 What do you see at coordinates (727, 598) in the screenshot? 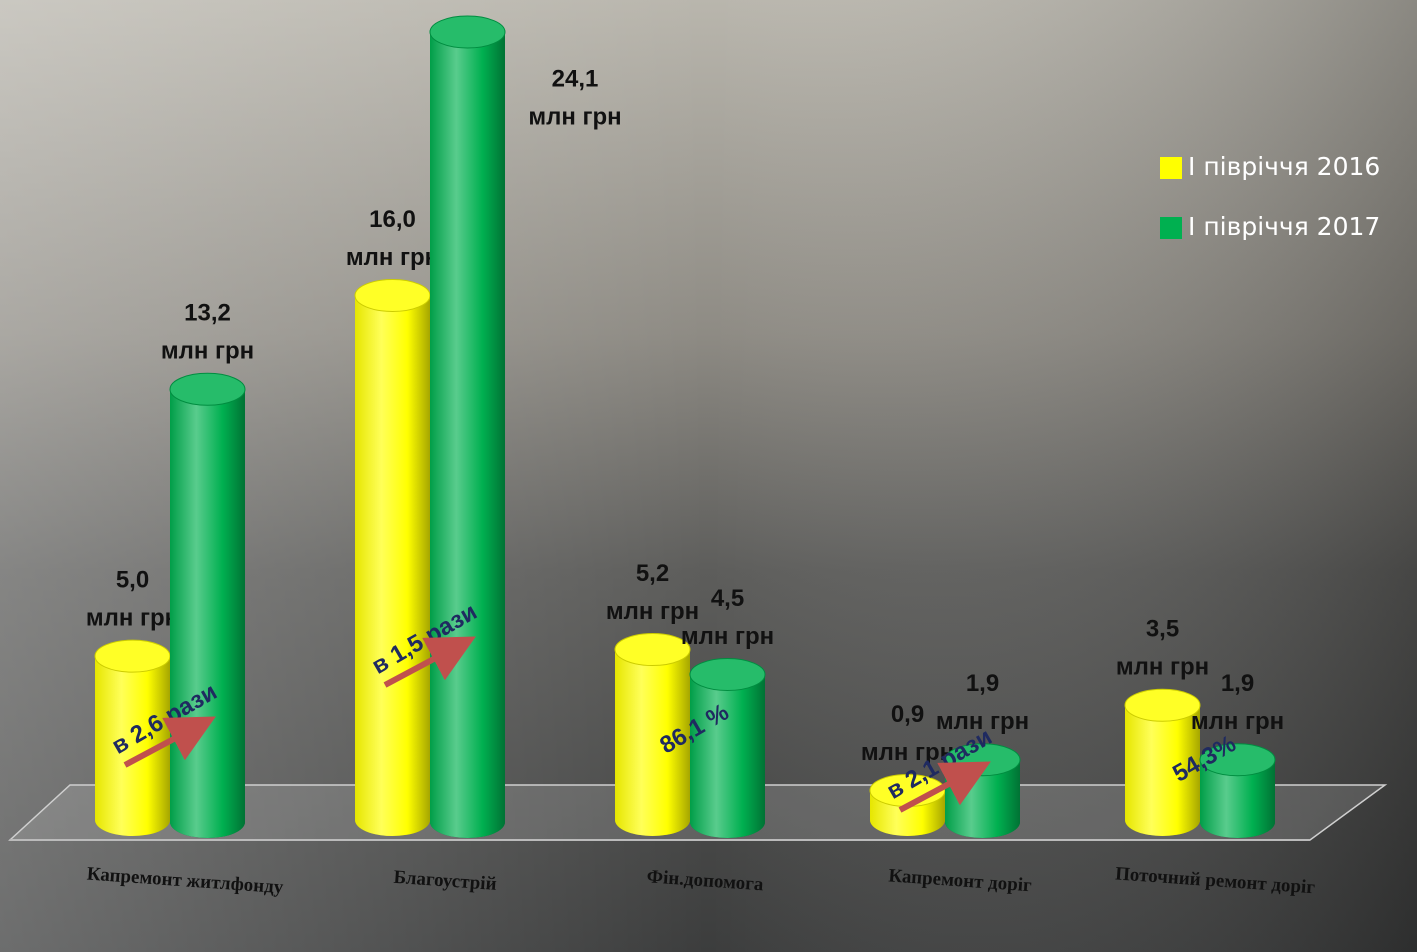
I see `value-label: 4,5` at bounding box center [727, 598].